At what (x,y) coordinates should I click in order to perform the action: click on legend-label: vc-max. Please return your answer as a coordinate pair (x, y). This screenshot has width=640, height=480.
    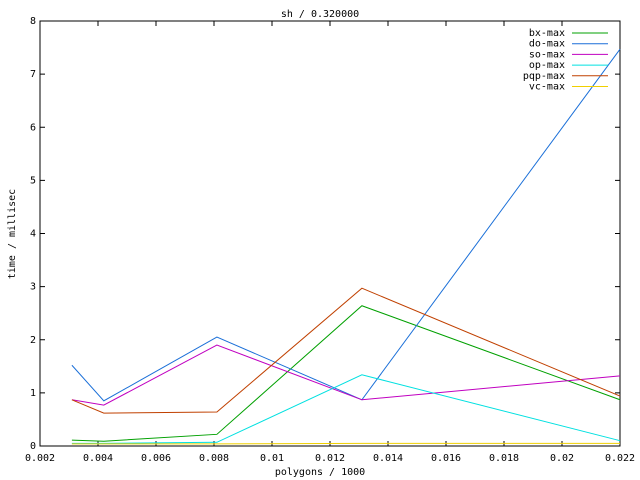
    Looking at the image, I should click on (547, 87).